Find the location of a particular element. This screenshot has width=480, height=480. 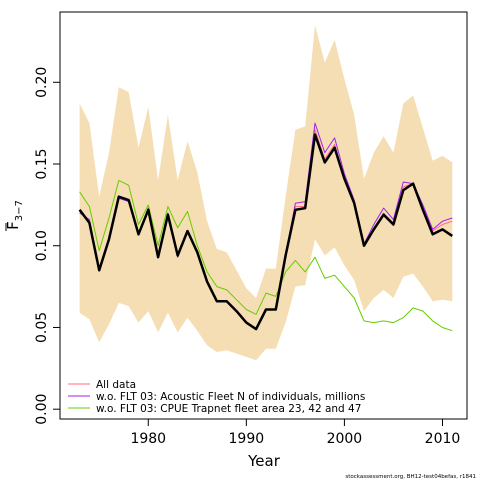

y-axis-title-main: F is located at coordinates (13, 225).